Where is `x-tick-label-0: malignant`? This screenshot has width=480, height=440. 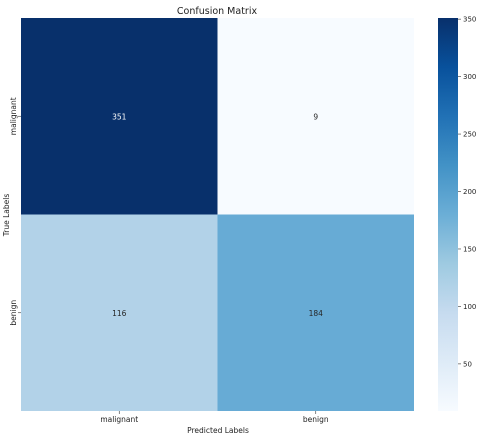 x-tick-label-0: malignant is located at coordinates (119, 419).